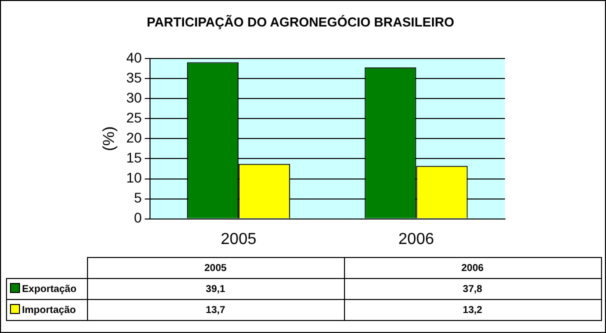 Image resolution: width=606 pixels, height=333 pixels. I want to click on y-tick-label: 5, so click(138, 198).